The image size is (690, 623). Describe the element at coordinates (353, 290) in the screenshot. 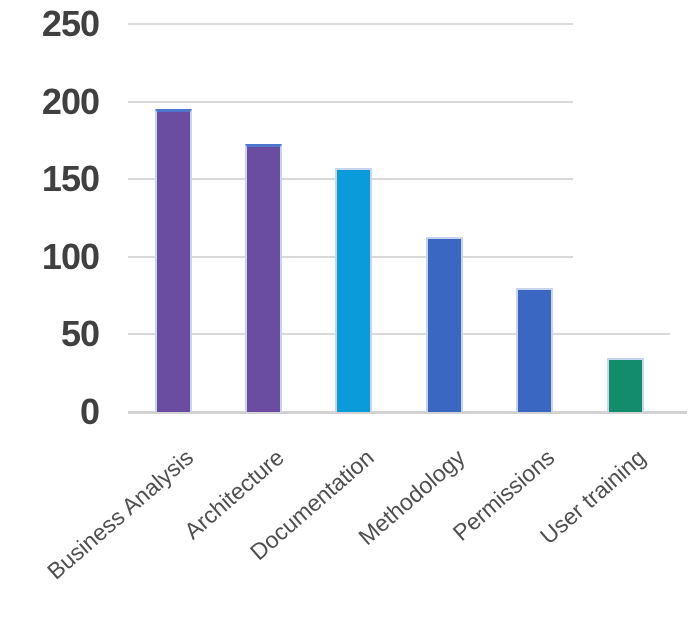

I see `bar-documentation` at that location.